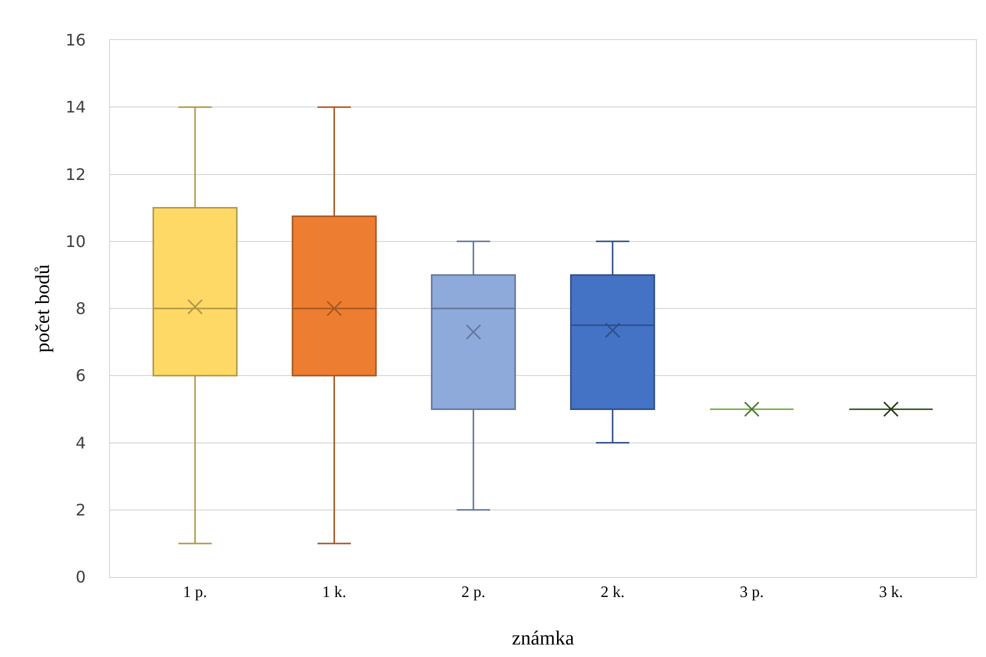 This screenshot has width=986, height=657. I want to click on y-tick-label: 2, so click(81, 510).